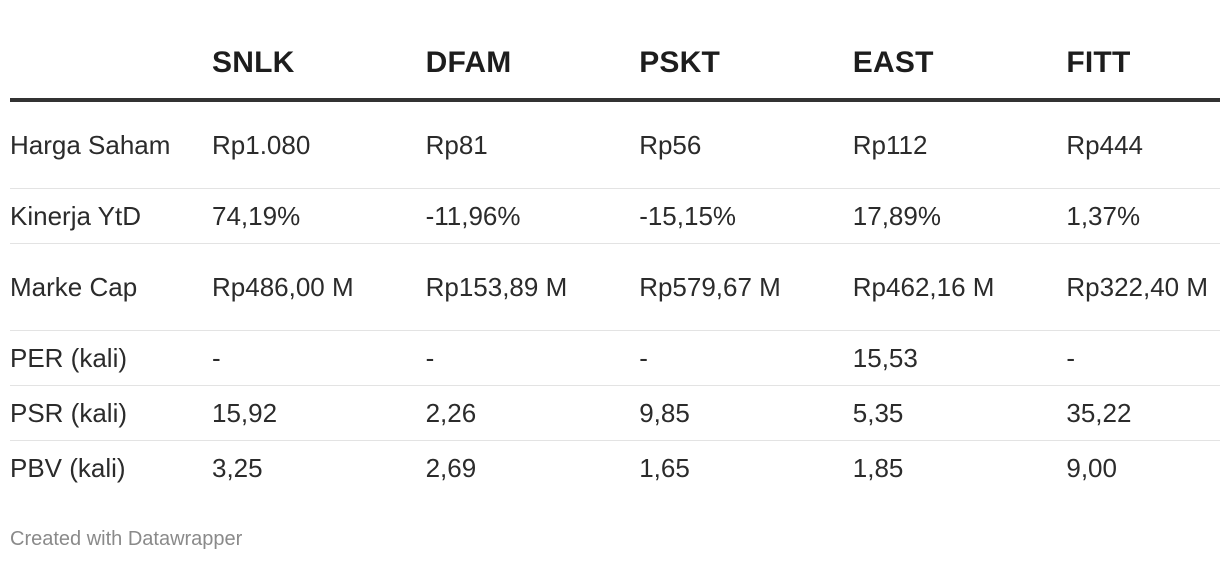 This screenshot has height=564, width=1220. I want to click on datawrapper-credit: Created with Datawrapper, so click(126, 539).